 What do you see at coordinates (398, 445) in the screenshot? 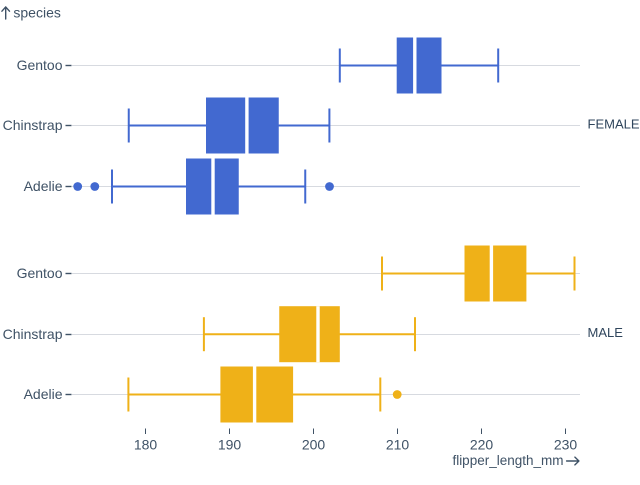
I see `svg-text: 210` at bounding box center [398, 445].